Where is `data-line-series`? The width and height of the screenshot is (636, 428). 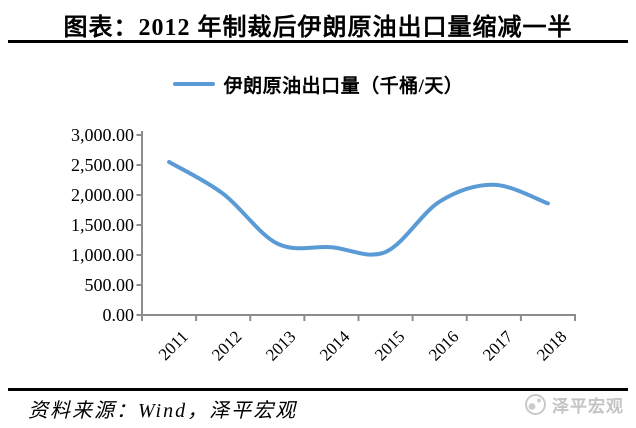
data-line-series is located at coordinates (358, 208).